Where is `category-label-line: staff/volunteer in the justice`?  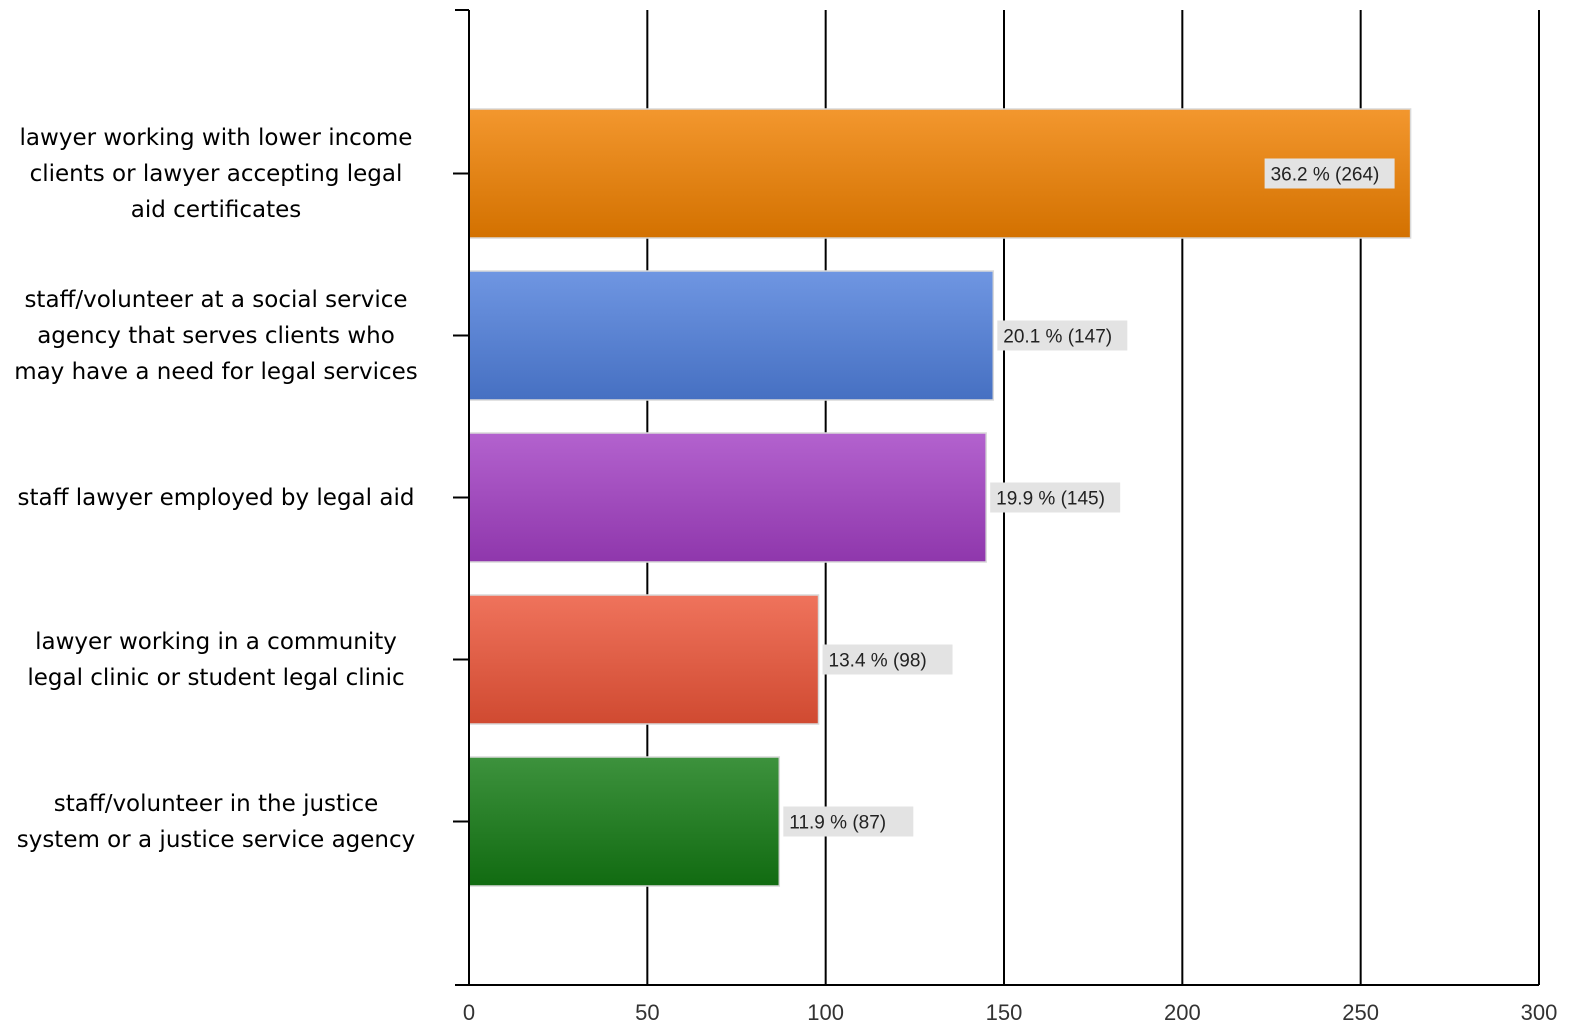
category-label-line: staff/volunteer in the justice is located at coordinates (216, 803).